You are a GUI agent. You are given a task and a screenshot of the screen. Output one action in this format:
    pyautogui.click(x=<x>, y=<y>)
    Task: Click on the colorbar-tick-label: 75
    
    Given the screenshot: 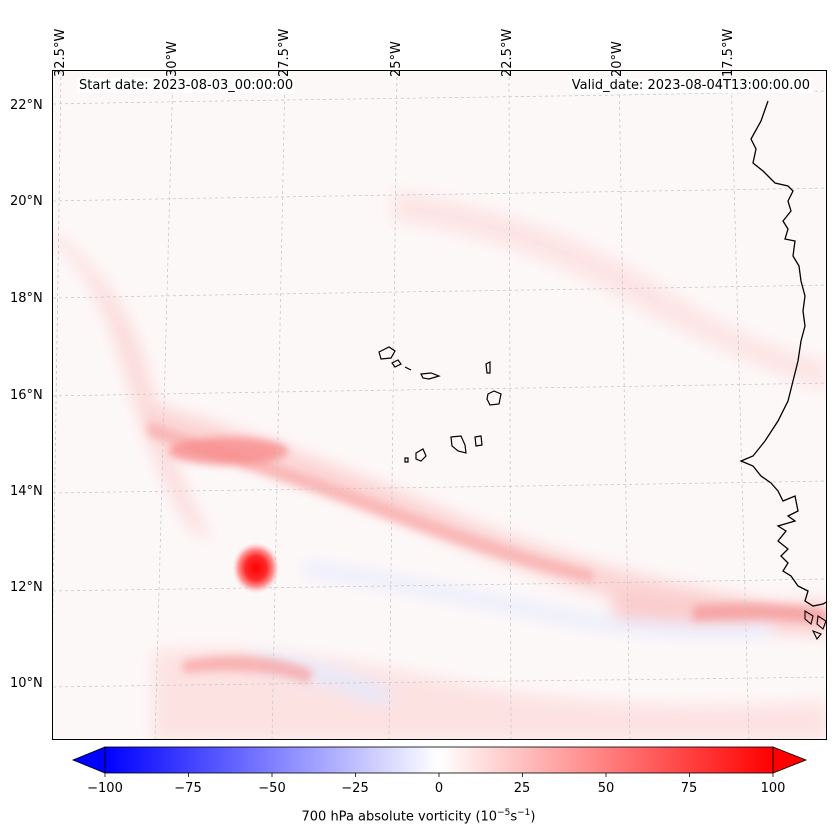 What is the action you would take?
    pyautogui.click(x=689, y=788)
    